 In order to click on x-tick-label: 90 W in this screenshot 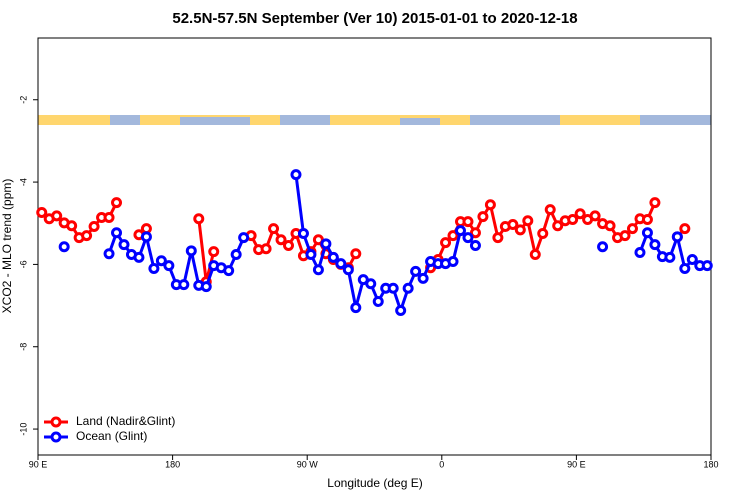, I will do `click(308, 464)`.